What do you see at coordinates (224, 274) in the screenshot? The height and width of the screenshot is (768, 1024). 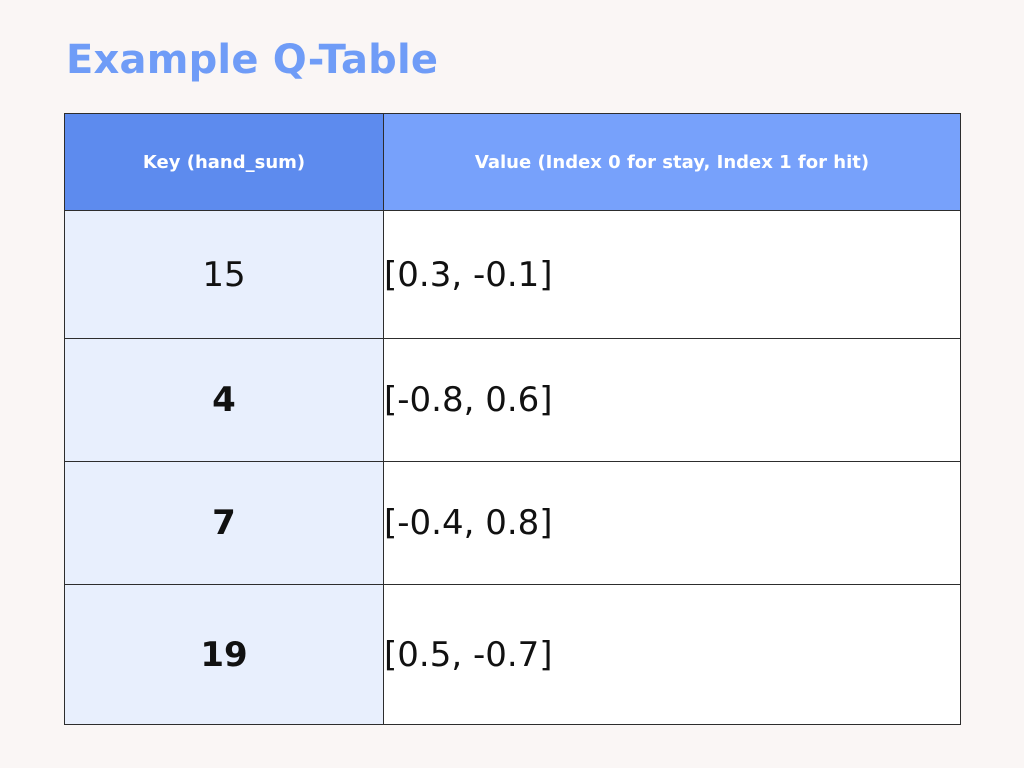 I see `key-cell: 15` at bounding box center [224, 274].